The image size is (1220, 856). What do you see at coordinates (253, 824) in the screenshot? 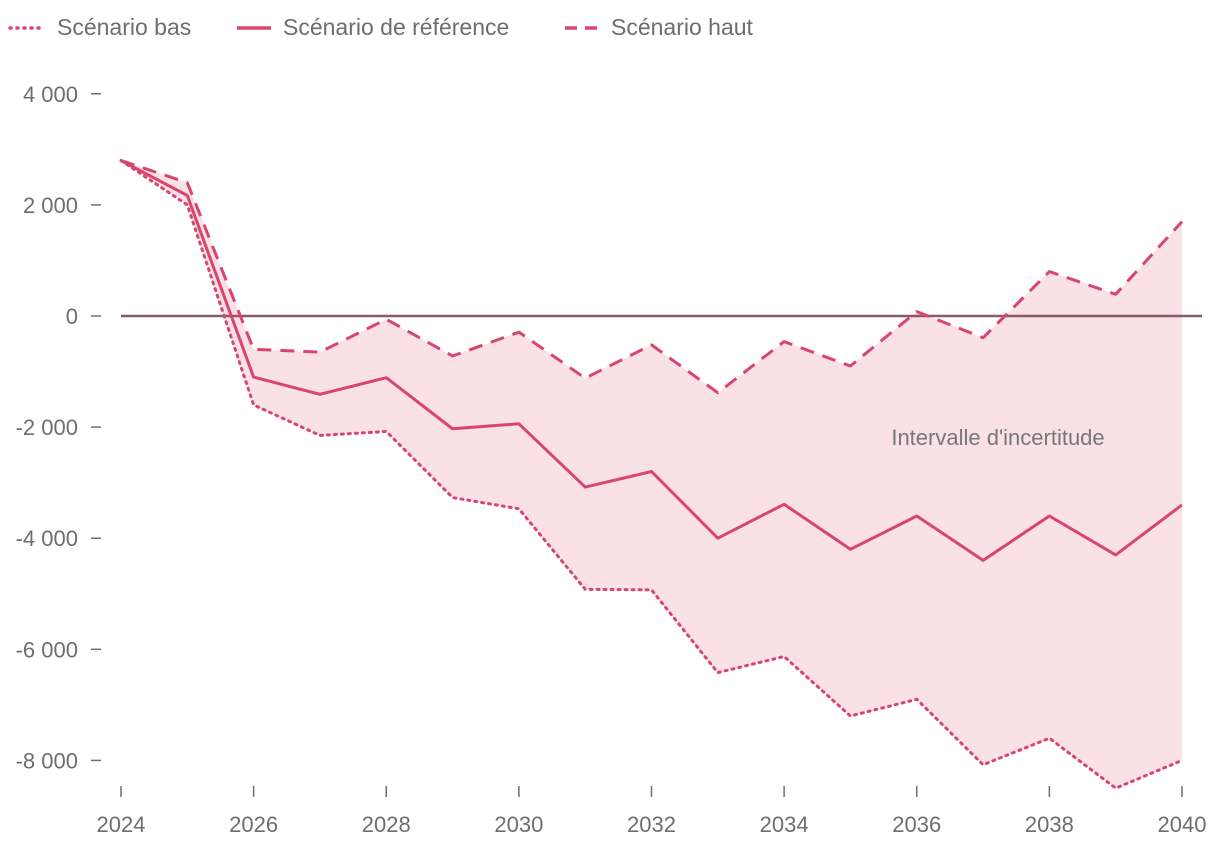
I see `x-tick-label: 2026` at bounding box center [253, 824].